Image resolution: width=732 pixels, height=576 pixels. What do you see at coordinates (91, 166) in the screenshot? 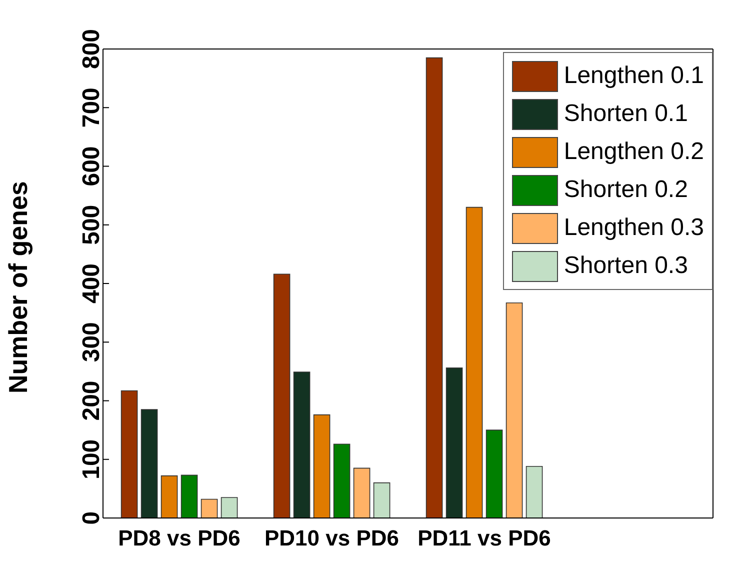
I see `y-tick-label: 600` at bounding box center [91, 166].